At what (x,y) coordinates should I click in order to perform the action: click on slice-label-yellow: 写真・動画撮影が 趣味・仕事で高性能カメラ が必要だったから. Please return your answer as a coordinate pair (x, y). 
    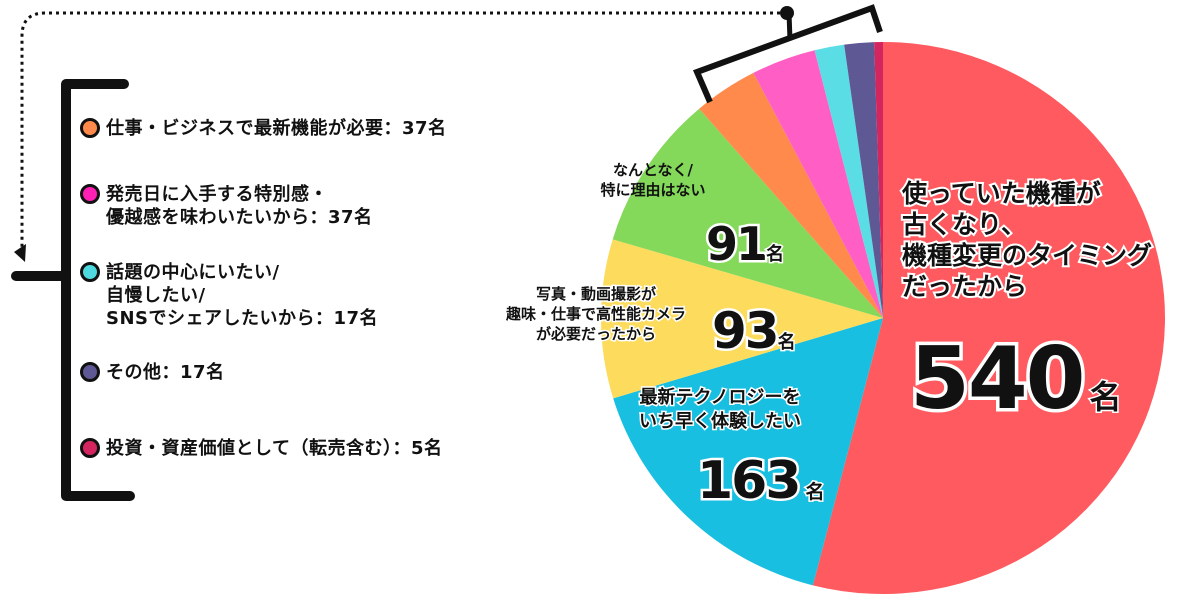
    Looking at the image, I should click on (595, 314).